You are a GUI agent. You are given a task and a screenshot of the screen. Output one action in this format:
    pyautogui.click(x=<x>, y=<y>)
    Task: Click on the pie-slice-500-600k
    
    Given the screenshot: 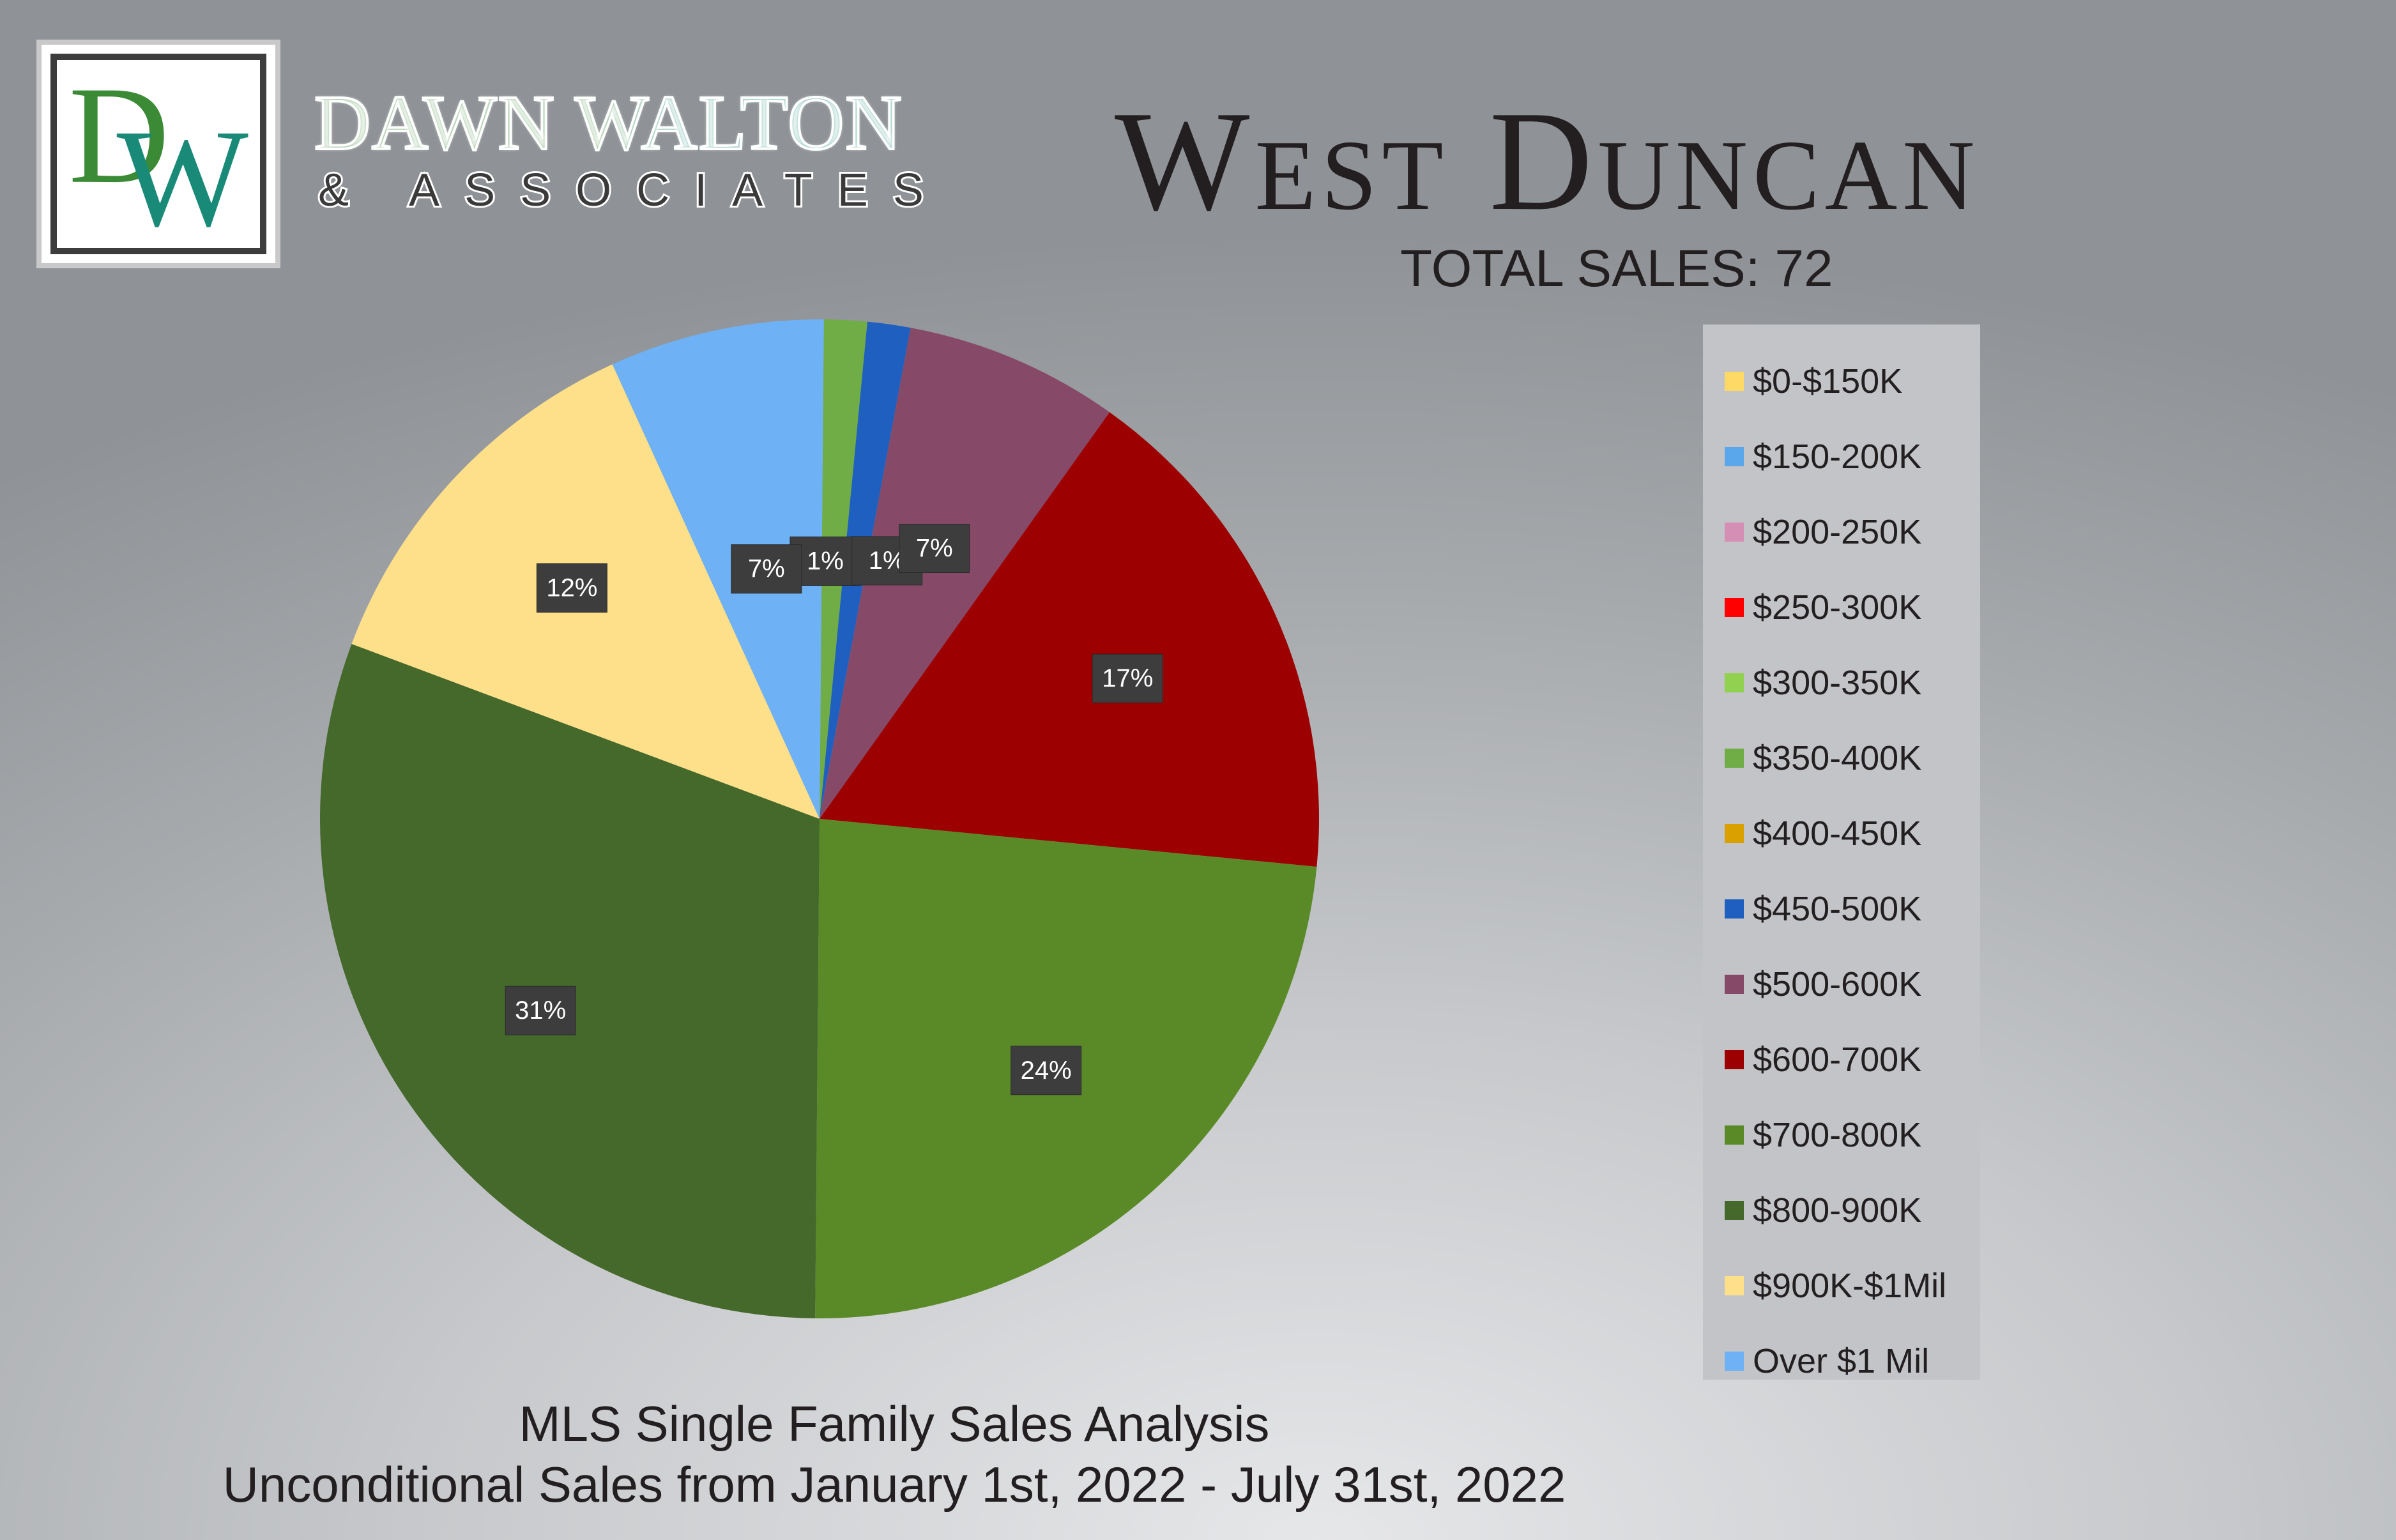 What is the action you would take?
    pyautogui.click(x=965, y=574)
    